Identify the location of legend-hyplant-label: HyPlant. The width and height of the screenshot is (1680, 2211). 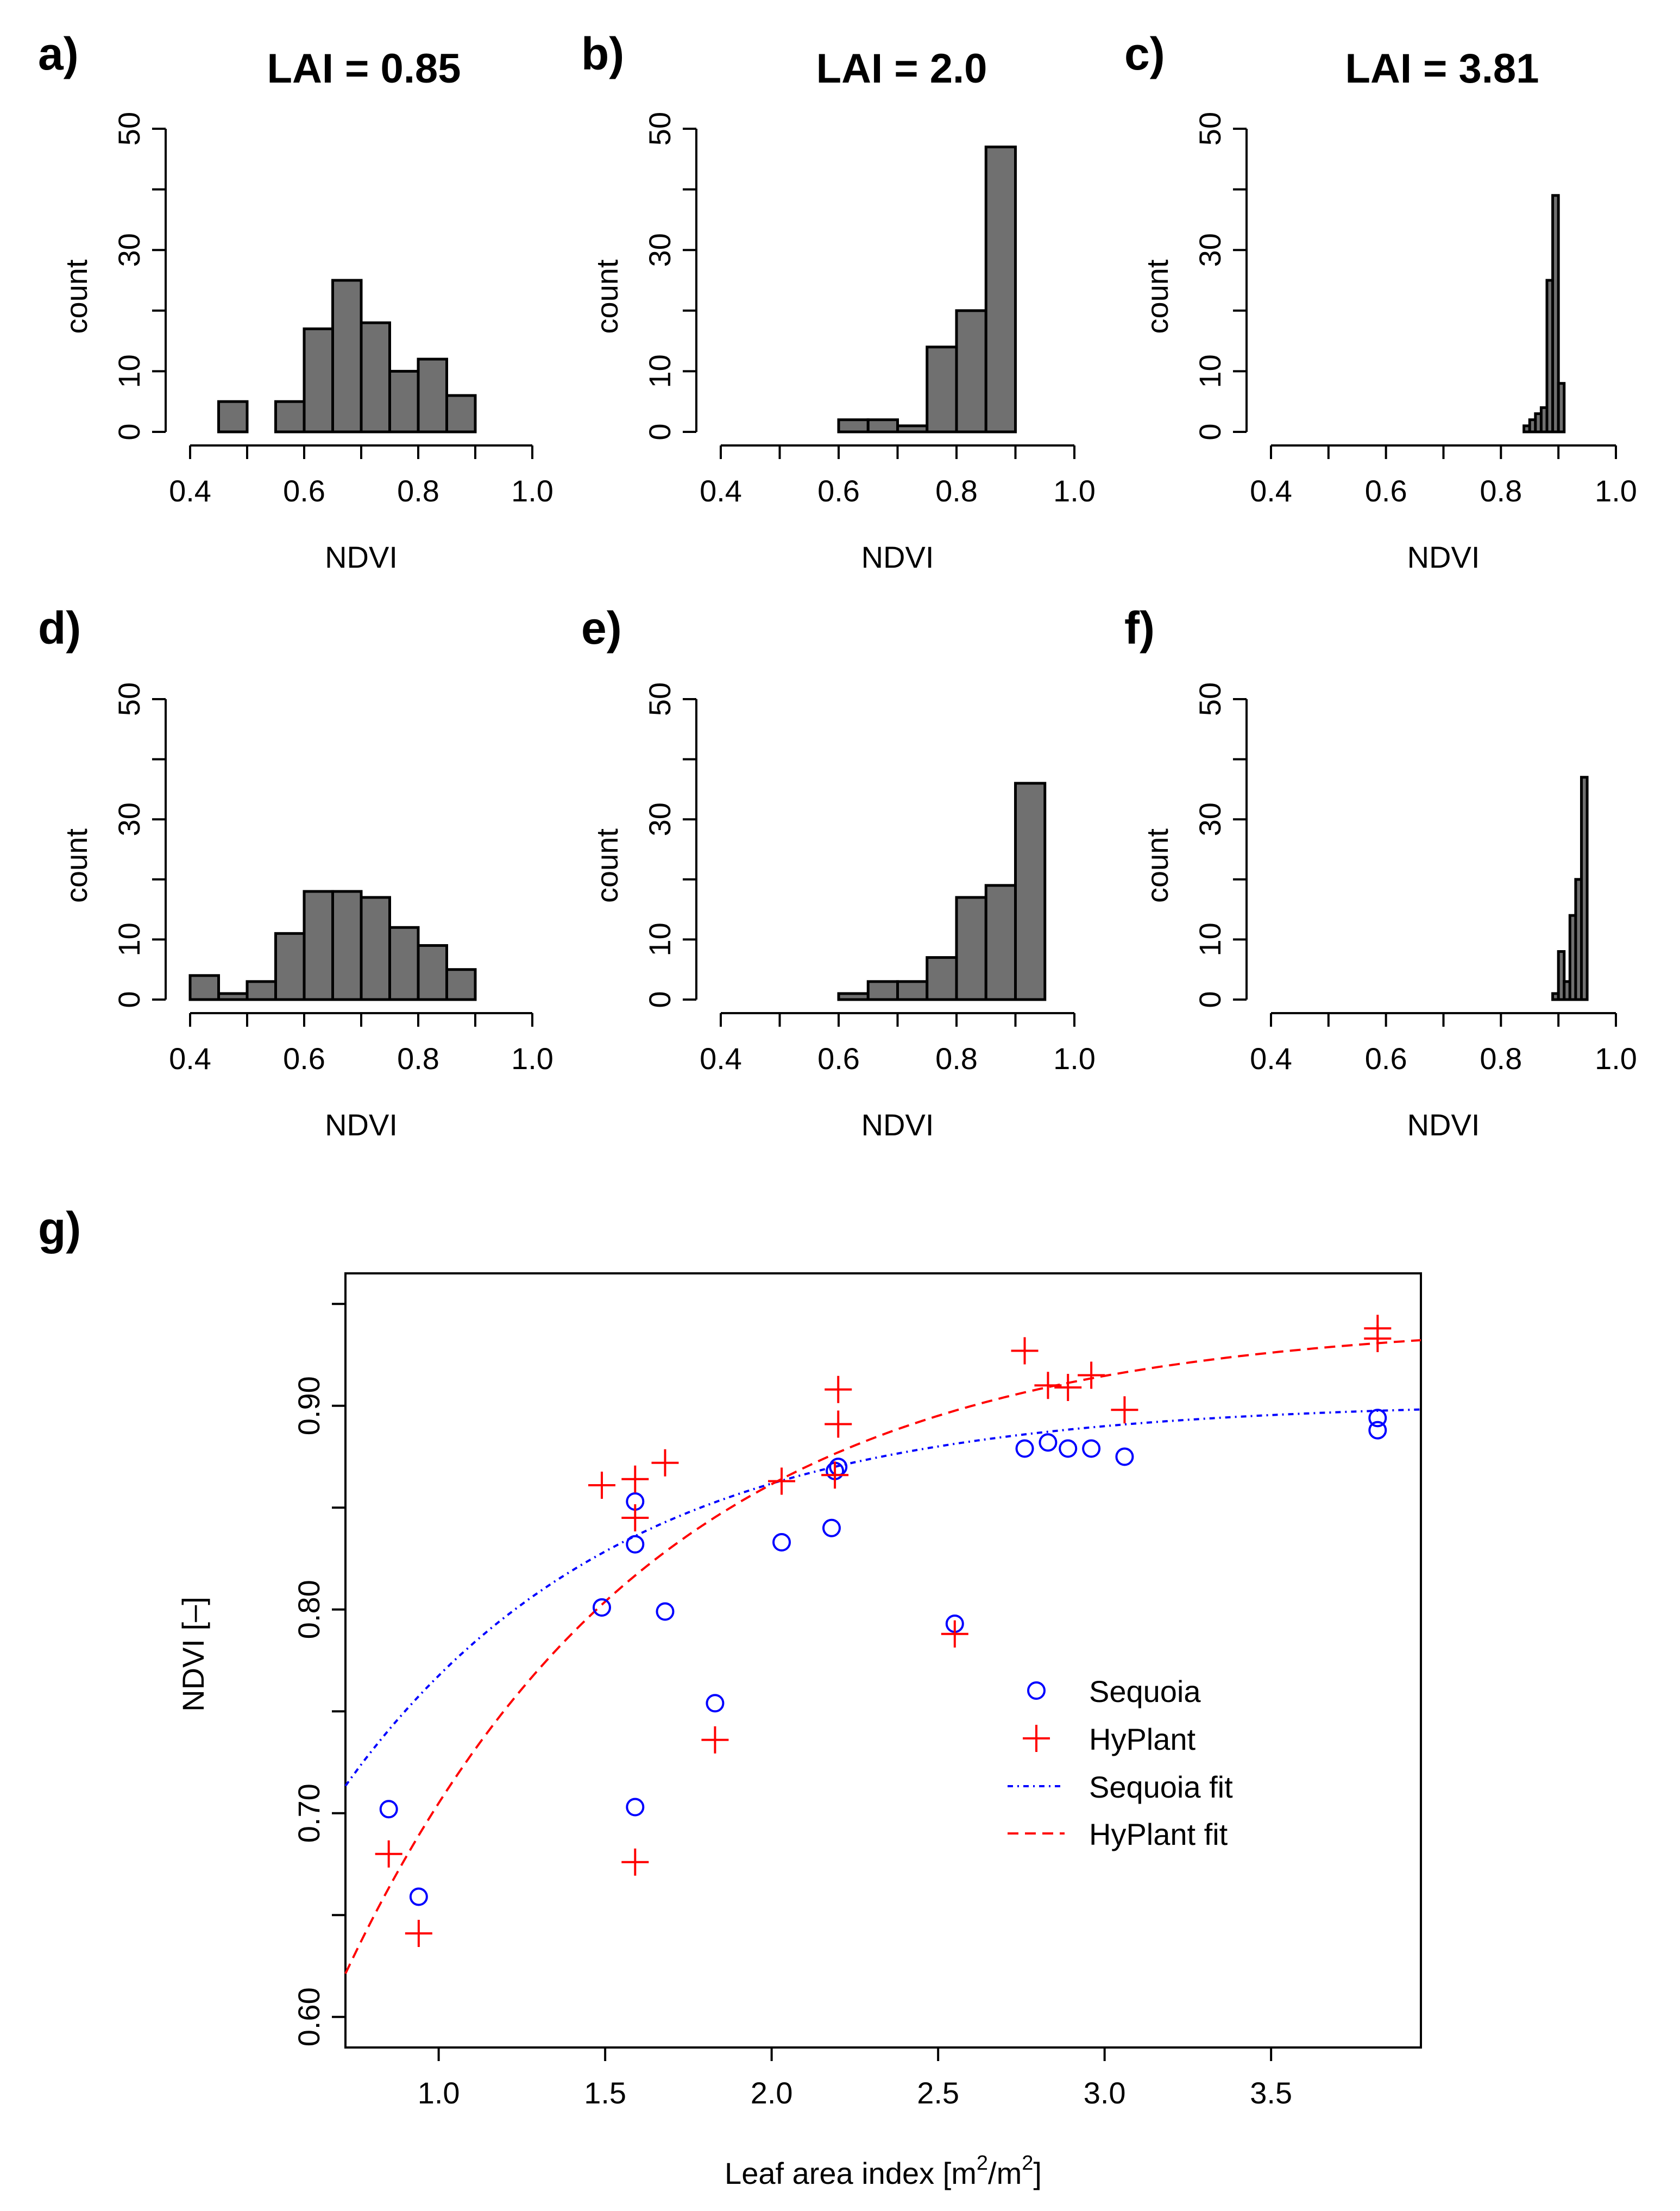
(1142, 1739).